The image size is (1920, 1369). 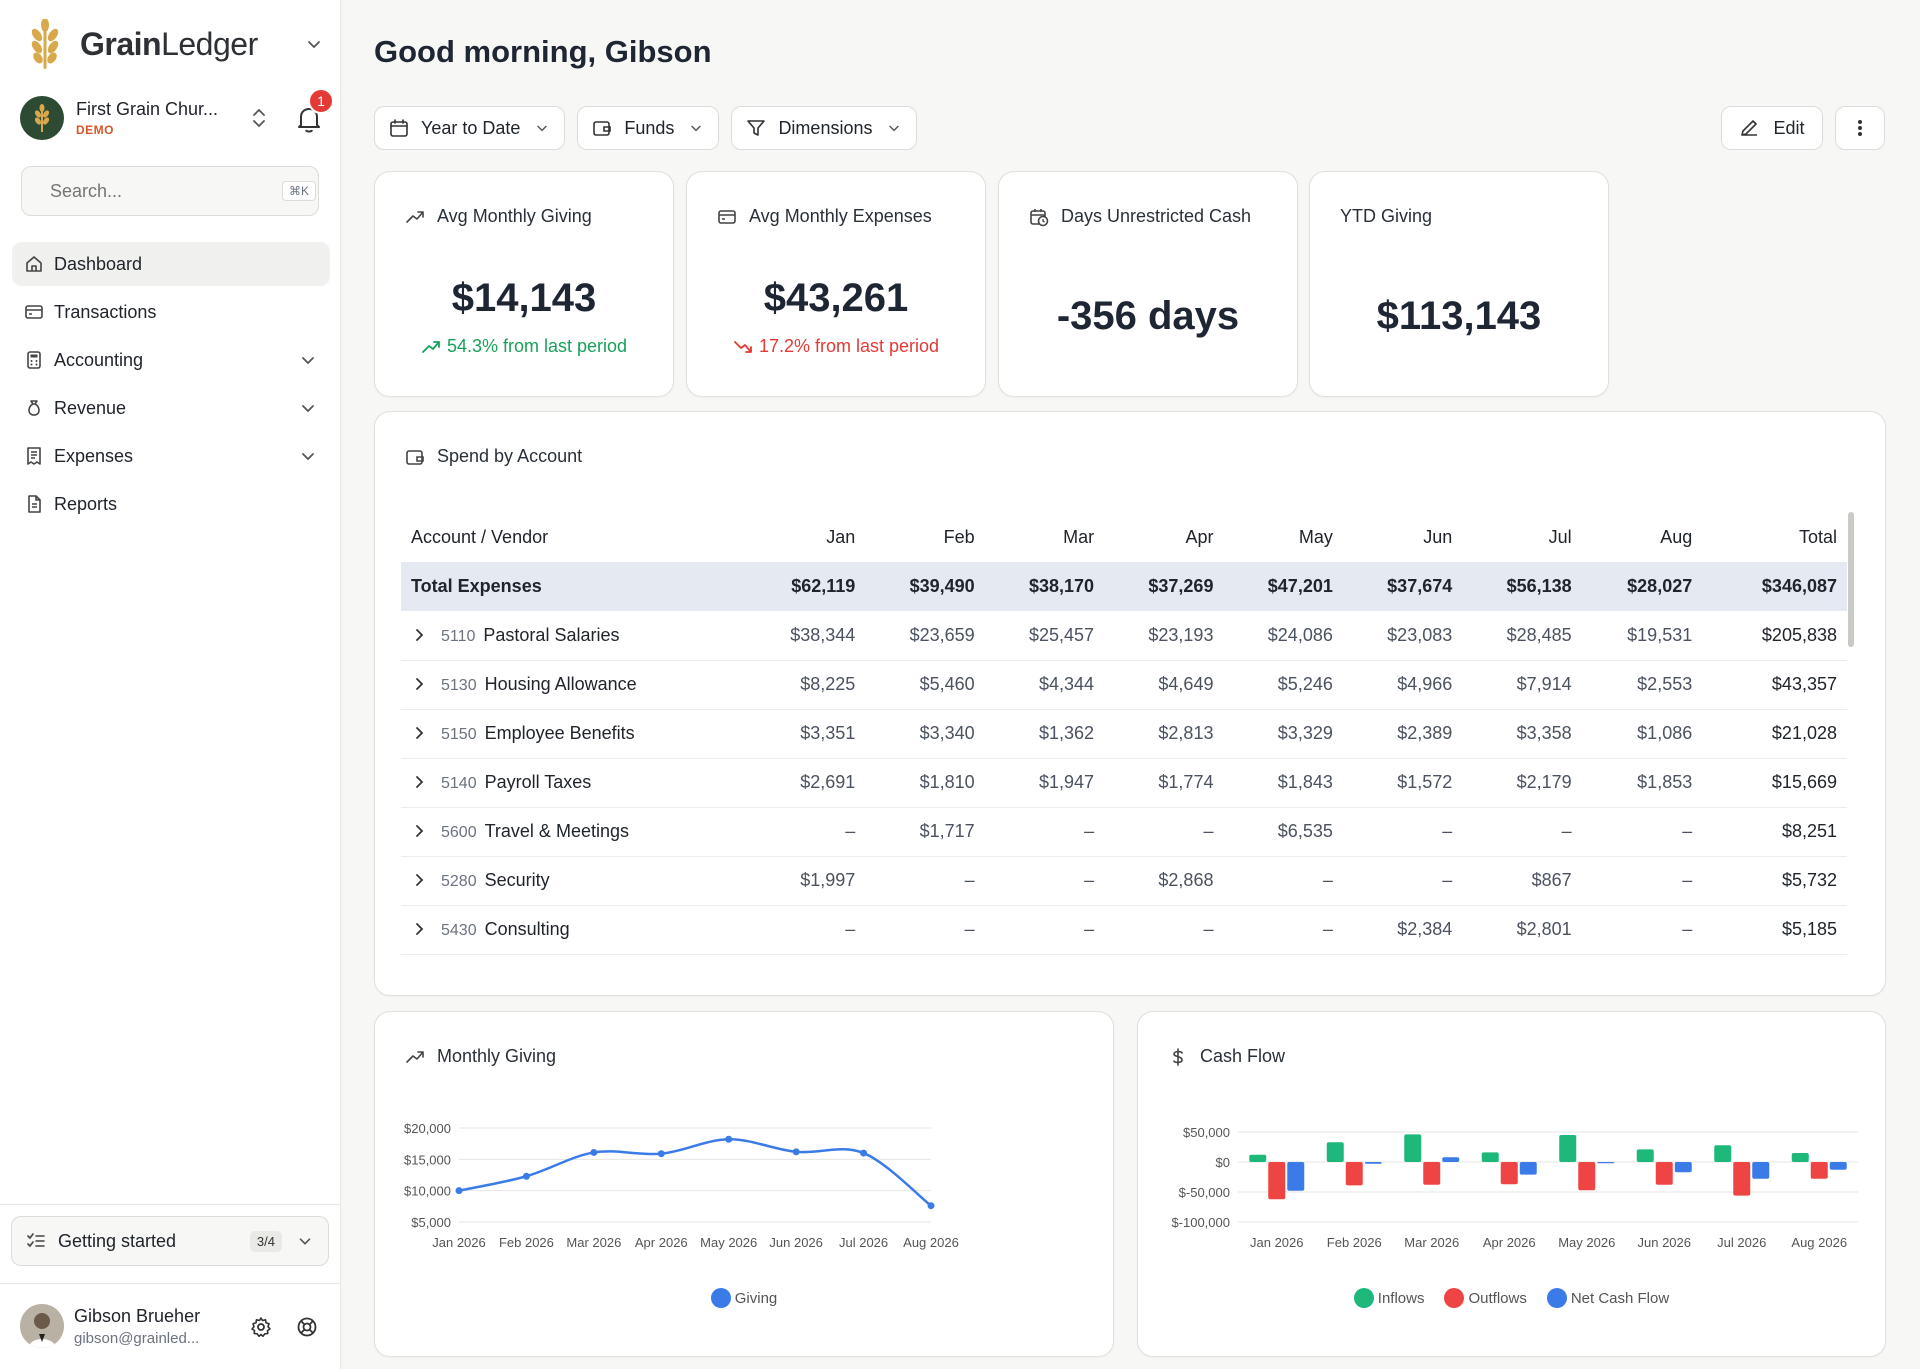 I want to click on calendar-clock-icon, so click(x=1039, y=217).